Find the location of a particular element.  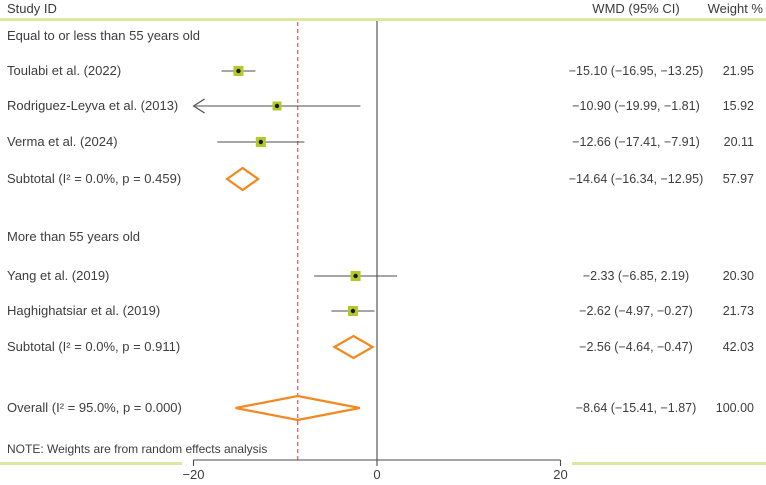

subtotal-label: Subtotal (I² = 0.0%, p = 0.911) is located at coordinates (94, 346).